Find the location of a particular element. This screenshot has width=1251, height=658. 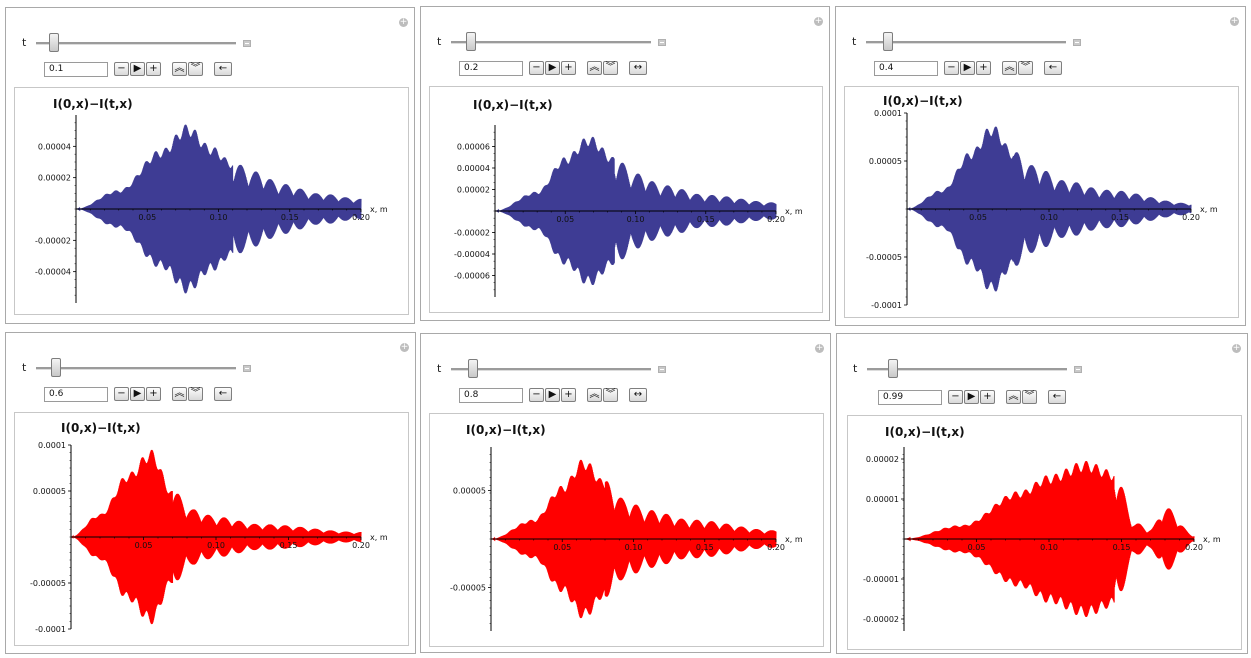

y-tick-label: -0.00002 is located at coordinates (53, 240).